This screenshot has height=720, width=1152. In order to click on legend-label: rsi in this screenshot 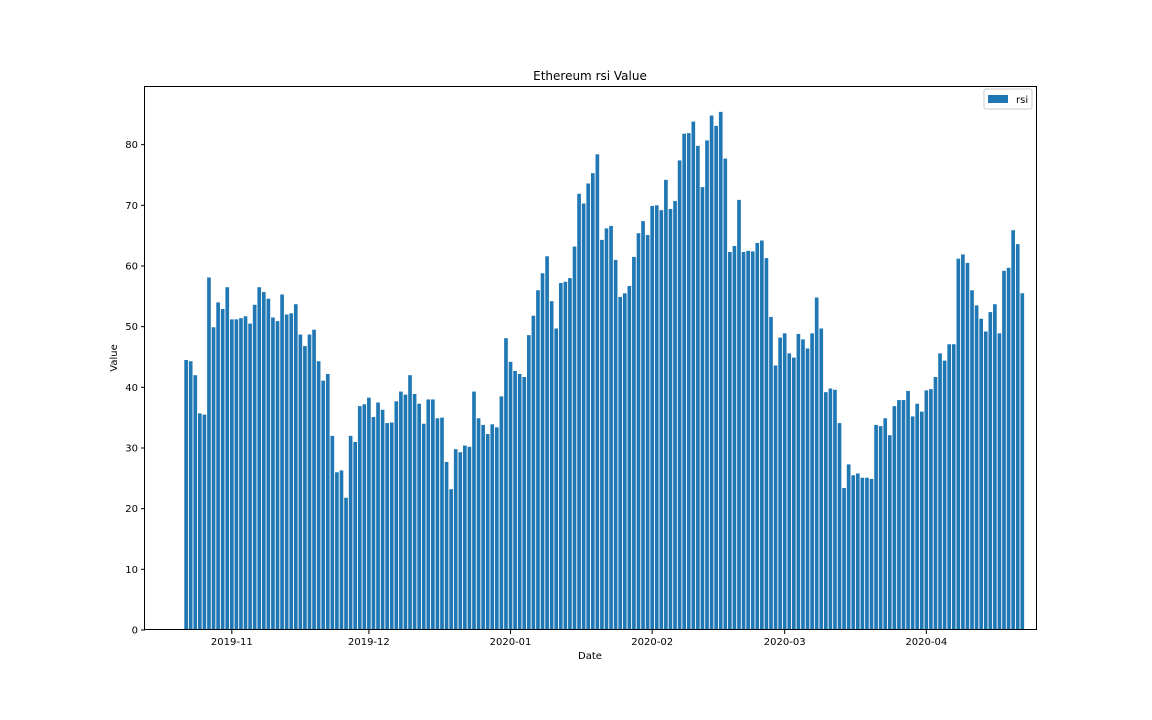, I will do `click(1022, 100)`.